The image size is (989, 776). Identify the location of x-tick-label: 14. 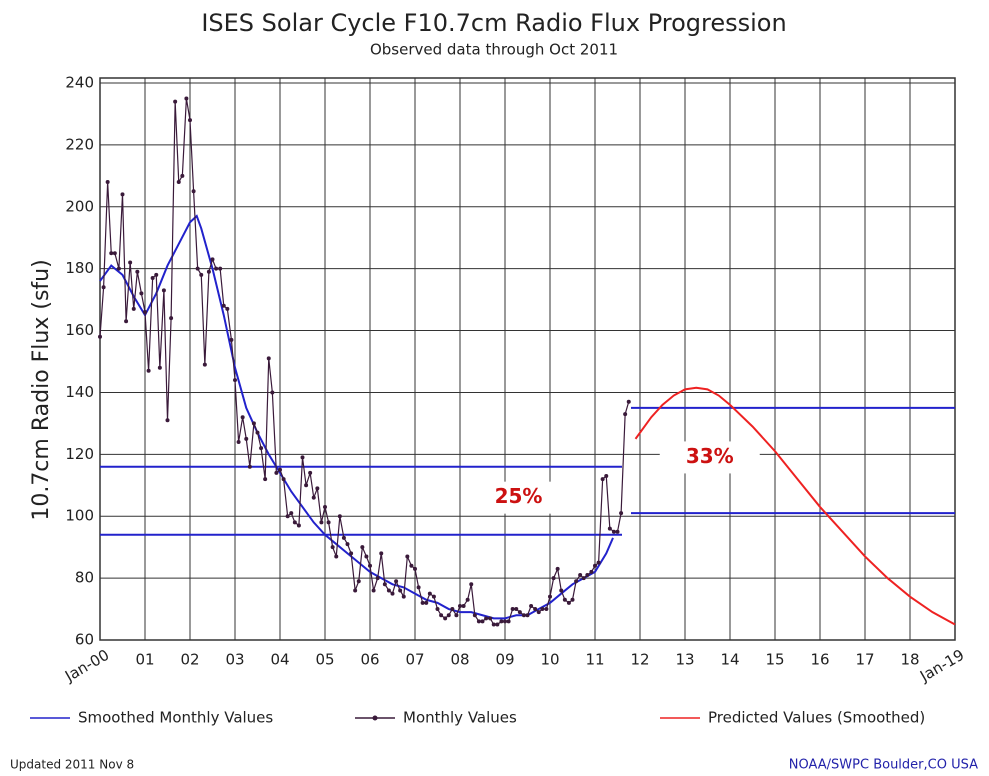
(729, 660).